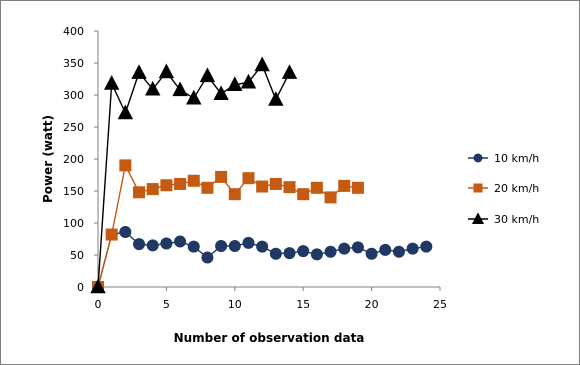  I want to click on series-line, so click(262, 259).